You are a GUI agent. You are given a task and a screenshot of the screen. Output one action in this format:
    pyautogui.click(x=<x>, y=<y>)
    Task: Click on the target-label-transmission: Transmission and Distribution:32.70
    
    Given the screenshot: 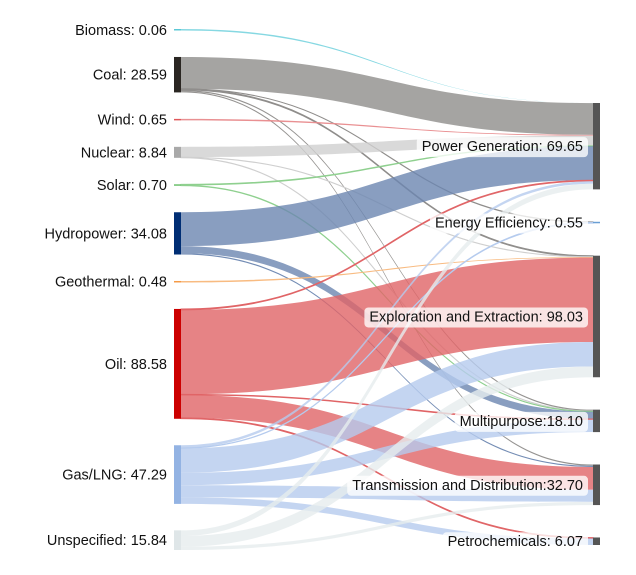 What is the action you would take?
    pyautogui.click(x=467, y=486)
    